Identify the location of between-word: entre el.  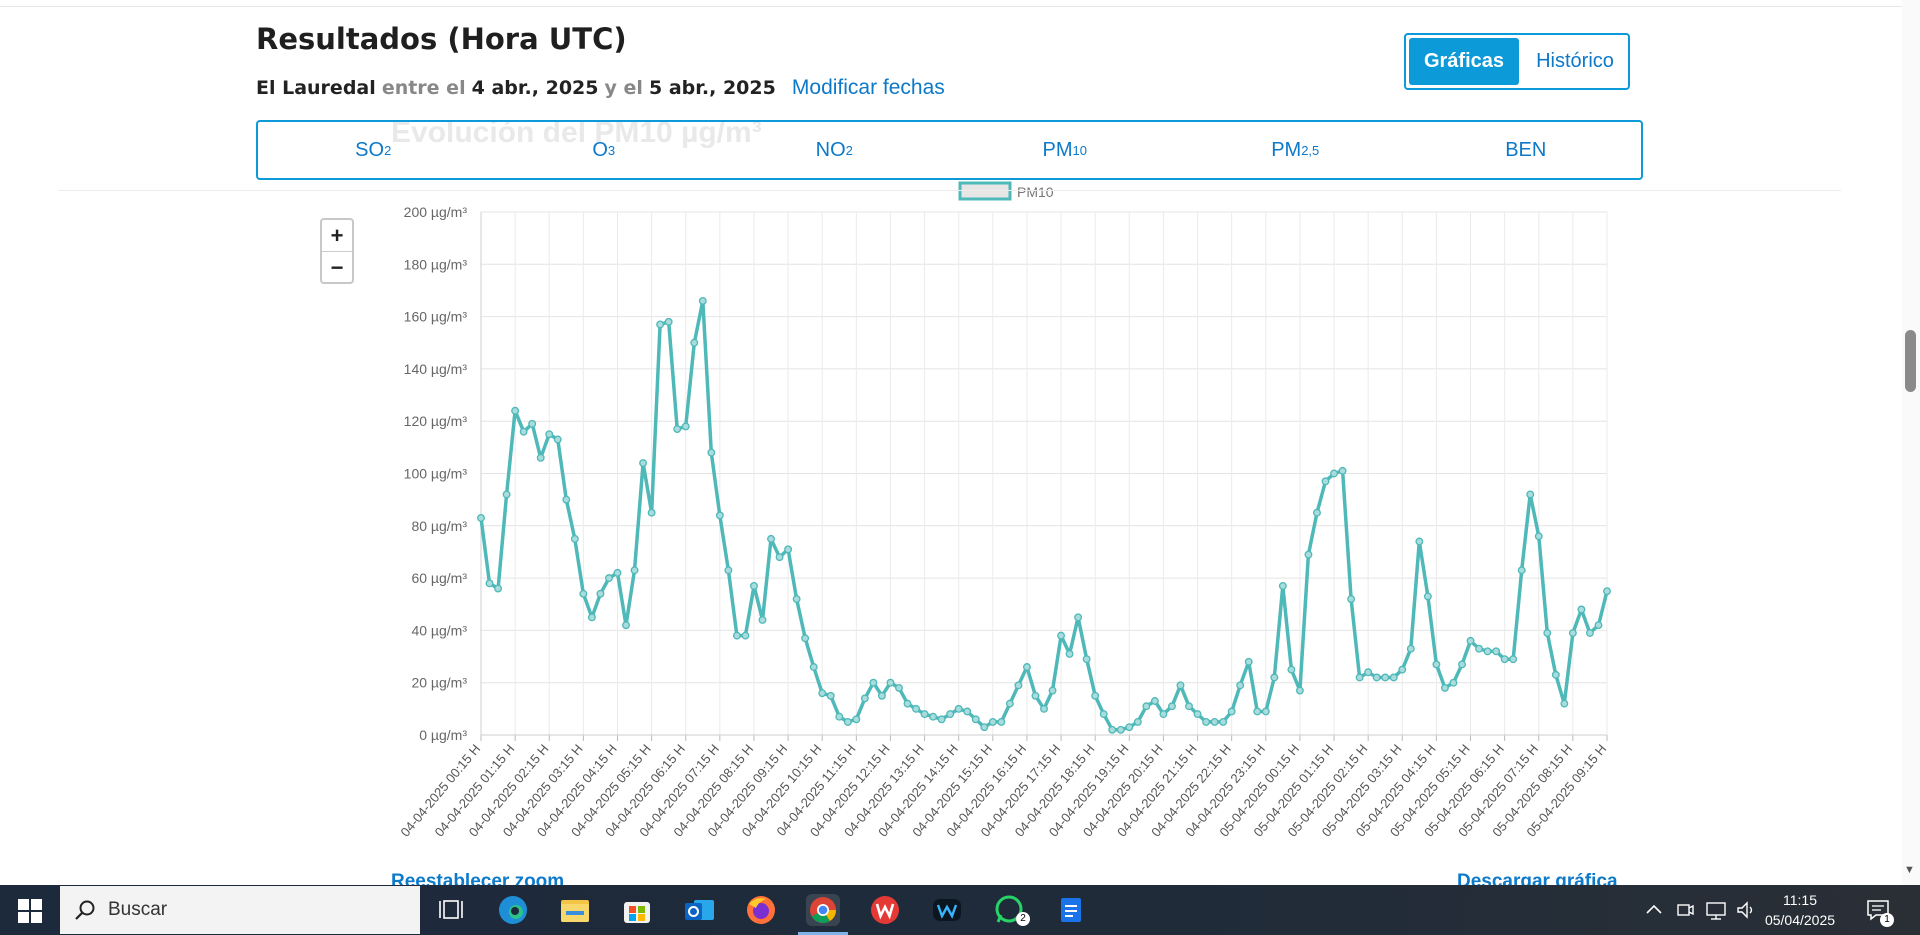
(423, 88).